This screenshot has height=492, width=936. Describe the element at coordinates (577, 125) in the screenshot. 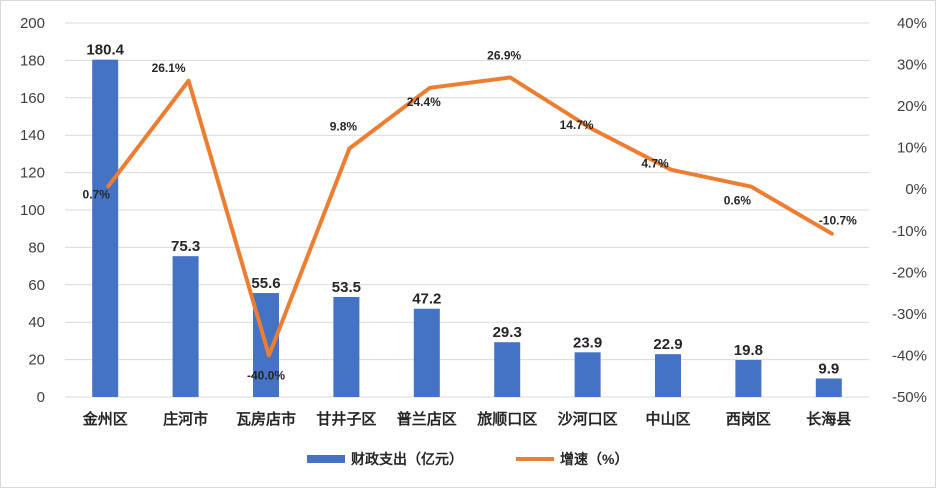

I see `line-value-label: 14.7%` at that location.